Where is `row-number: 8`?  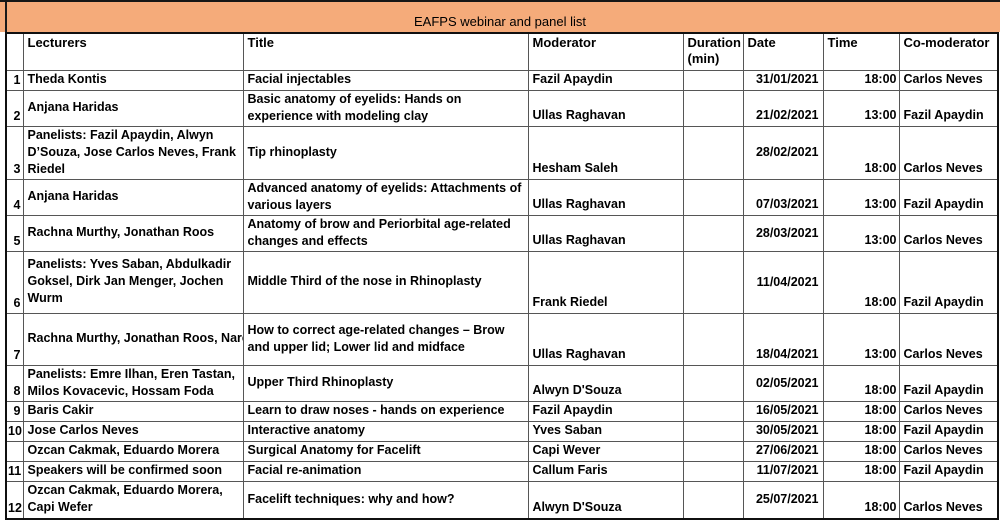 row-number: 8 is located at coordinates (14, 383).